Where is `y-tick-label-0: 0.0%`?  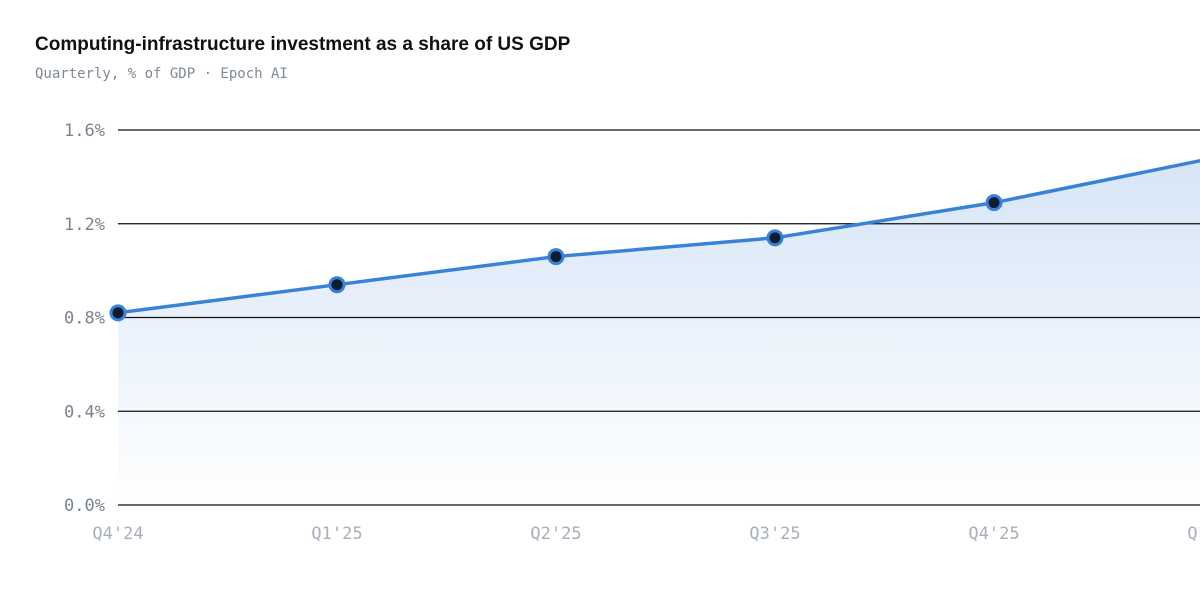
y-tick-label-0: 0.0% is located at coordinates (84, 506).